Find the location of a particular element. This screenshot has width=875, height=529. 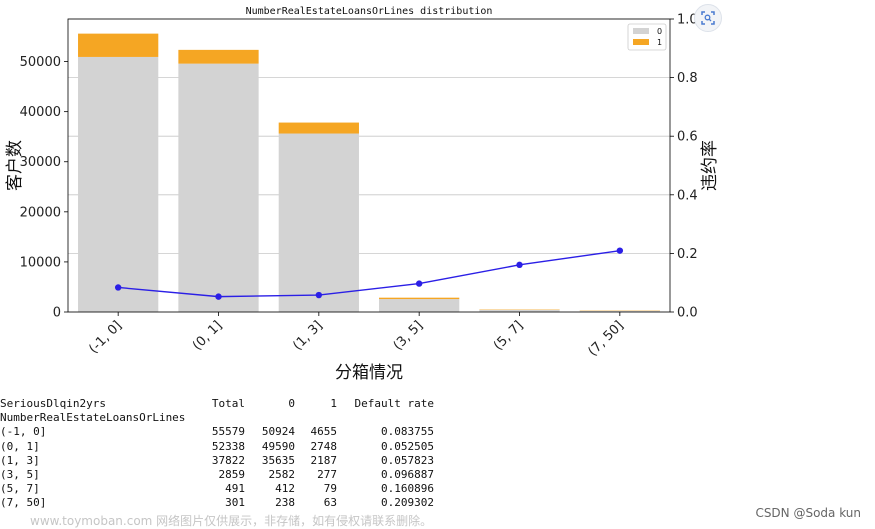

watermark-left: www.toymoban.com 网络图片仅供展示，非存储，如有侵权请联系删除。 is located at coordinates (231, 520).